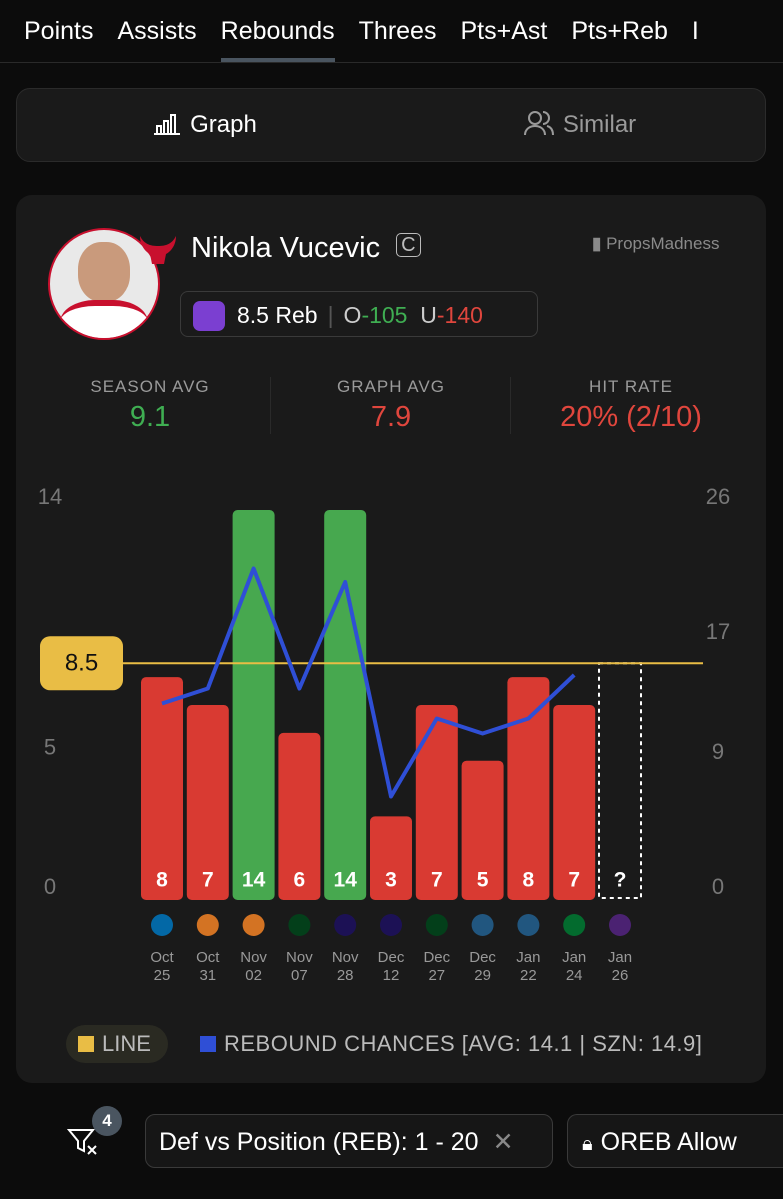  Describe the element at coordinates (718, 751) in the screenshot. I see `y2-tick-label: 9` at that location.